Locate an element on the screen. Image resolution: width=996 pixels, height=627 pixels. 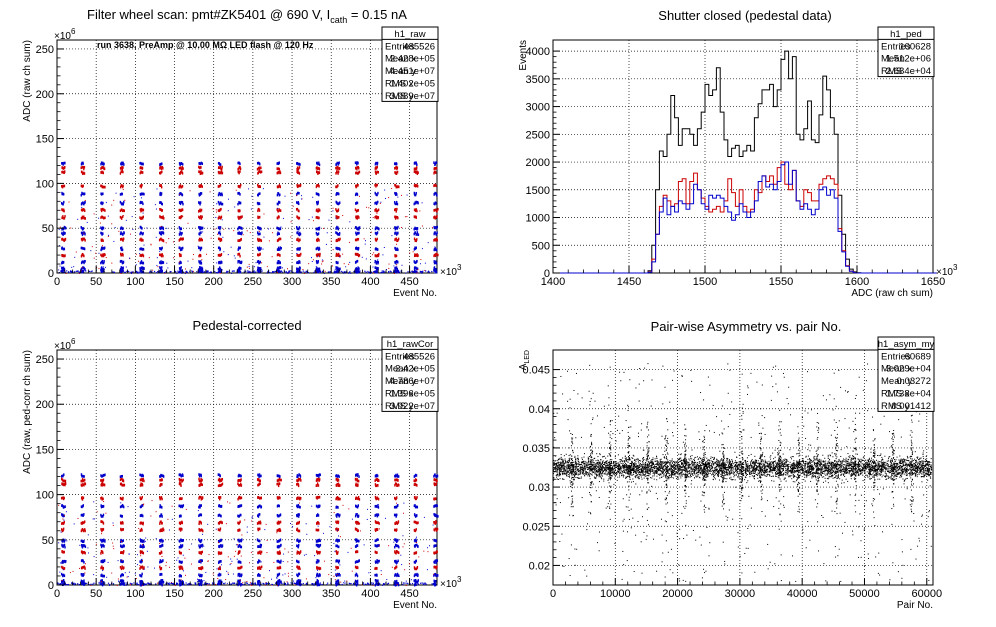
x-tick-label: 400 is located at coordinates (370, 594).